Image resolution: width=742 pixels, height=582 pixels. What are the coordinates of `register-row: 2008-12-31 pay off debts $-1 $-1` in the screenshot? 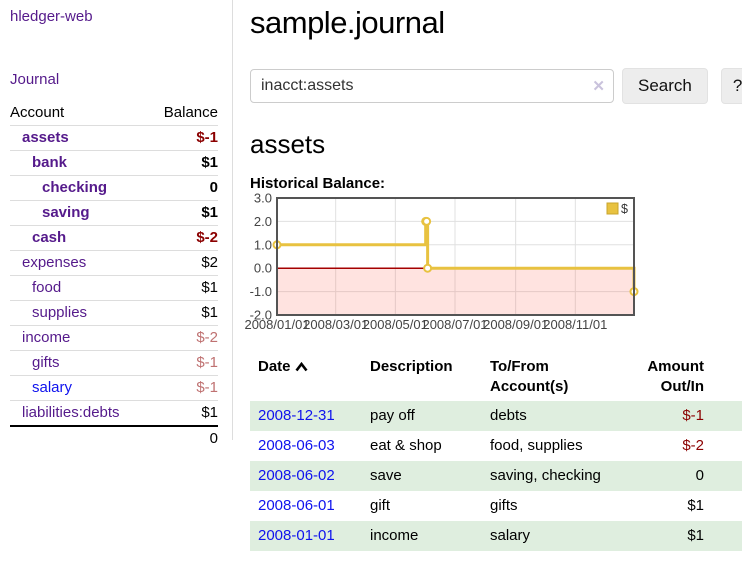 It's located at (496, 416).